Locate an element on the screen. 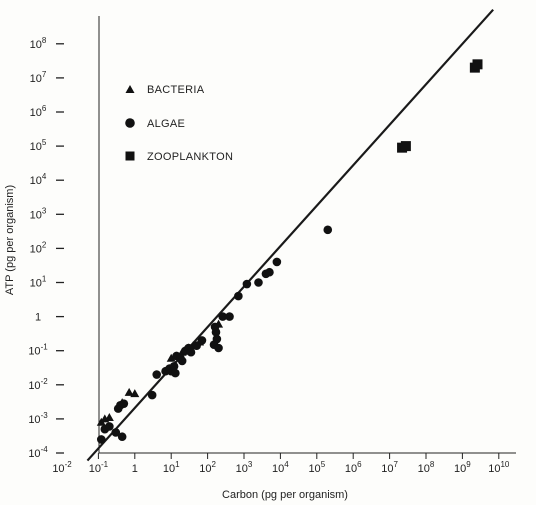  y-tick-exponent: 3 is located at coordinates (44, 210).